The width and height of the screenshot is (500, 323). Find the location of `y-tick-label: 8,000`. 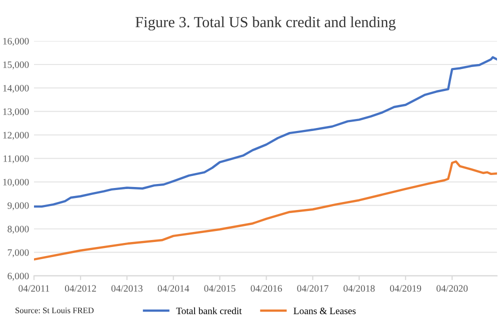

y-tick-label: 8,000 is located at coordinates (18, 230).